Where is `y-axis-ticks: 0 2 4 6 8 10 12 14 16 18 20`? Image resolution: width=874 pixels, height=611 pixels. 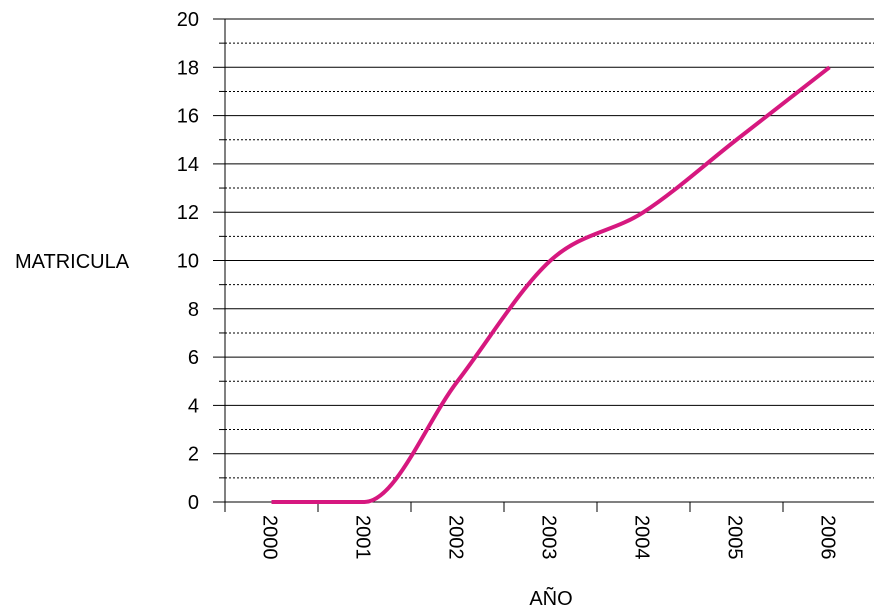
y-axis-ticks: 0 2 4 6 8 10 12 14 16 18 20 is located at coordinates (201, 261).